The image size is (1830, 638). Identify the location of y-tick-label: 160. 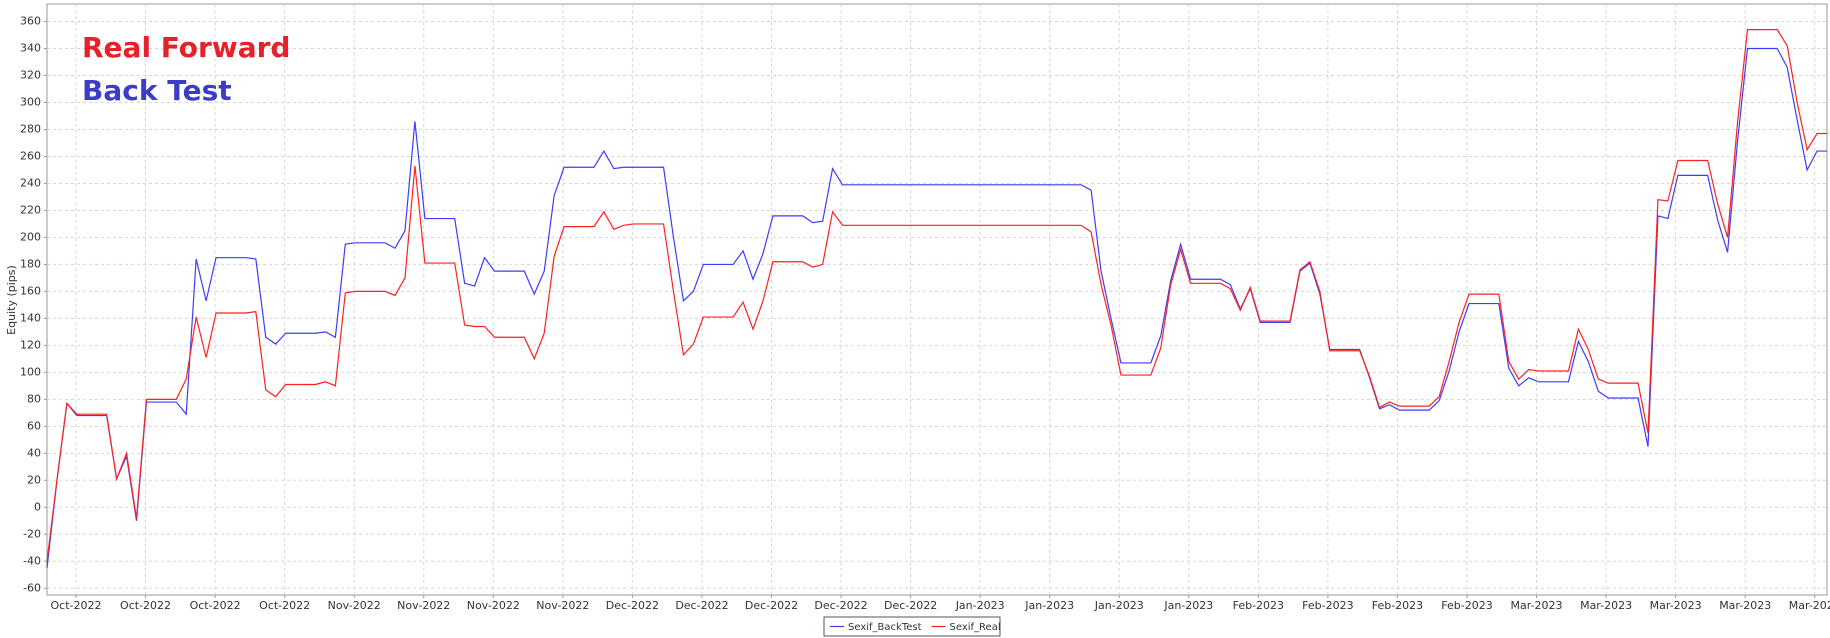
(30, 290).